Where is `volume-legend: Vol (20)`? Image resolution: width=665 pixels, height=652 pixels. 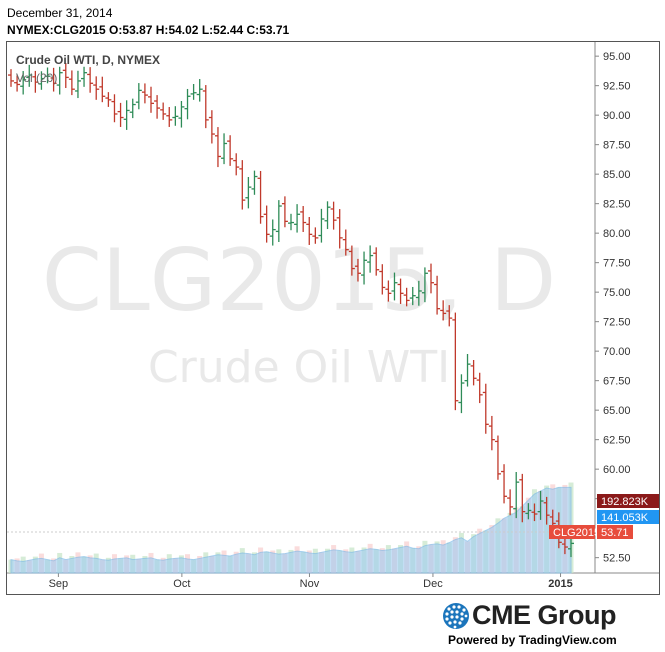 volume-legend: Vol (20) is located at coordinates (36, 78).